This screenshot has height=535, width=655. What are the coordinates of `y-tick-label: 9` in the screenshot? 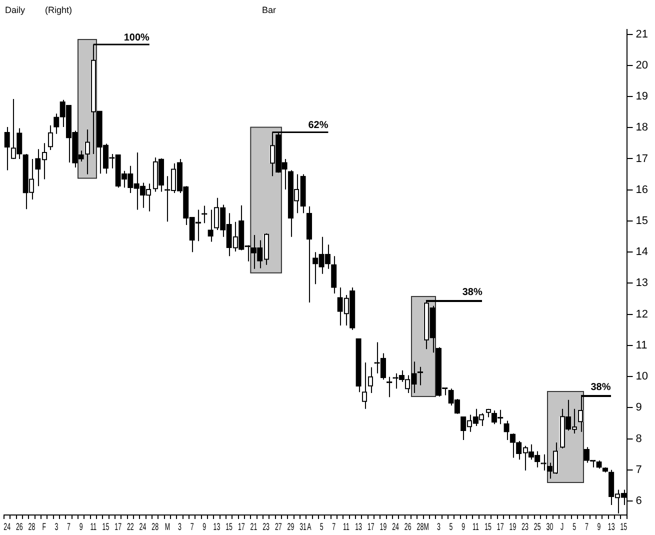 It's located at (639, 408).